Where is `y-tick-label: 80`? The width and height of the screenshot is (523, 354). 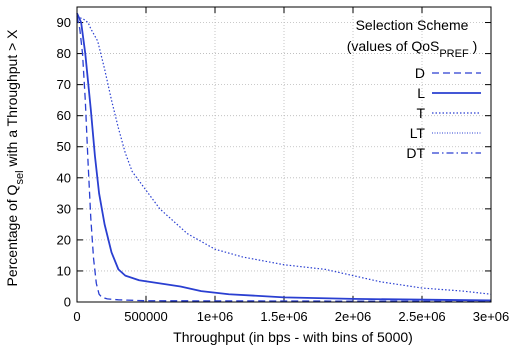 y-tick-label: 80 is located at coordinates (64, 53).